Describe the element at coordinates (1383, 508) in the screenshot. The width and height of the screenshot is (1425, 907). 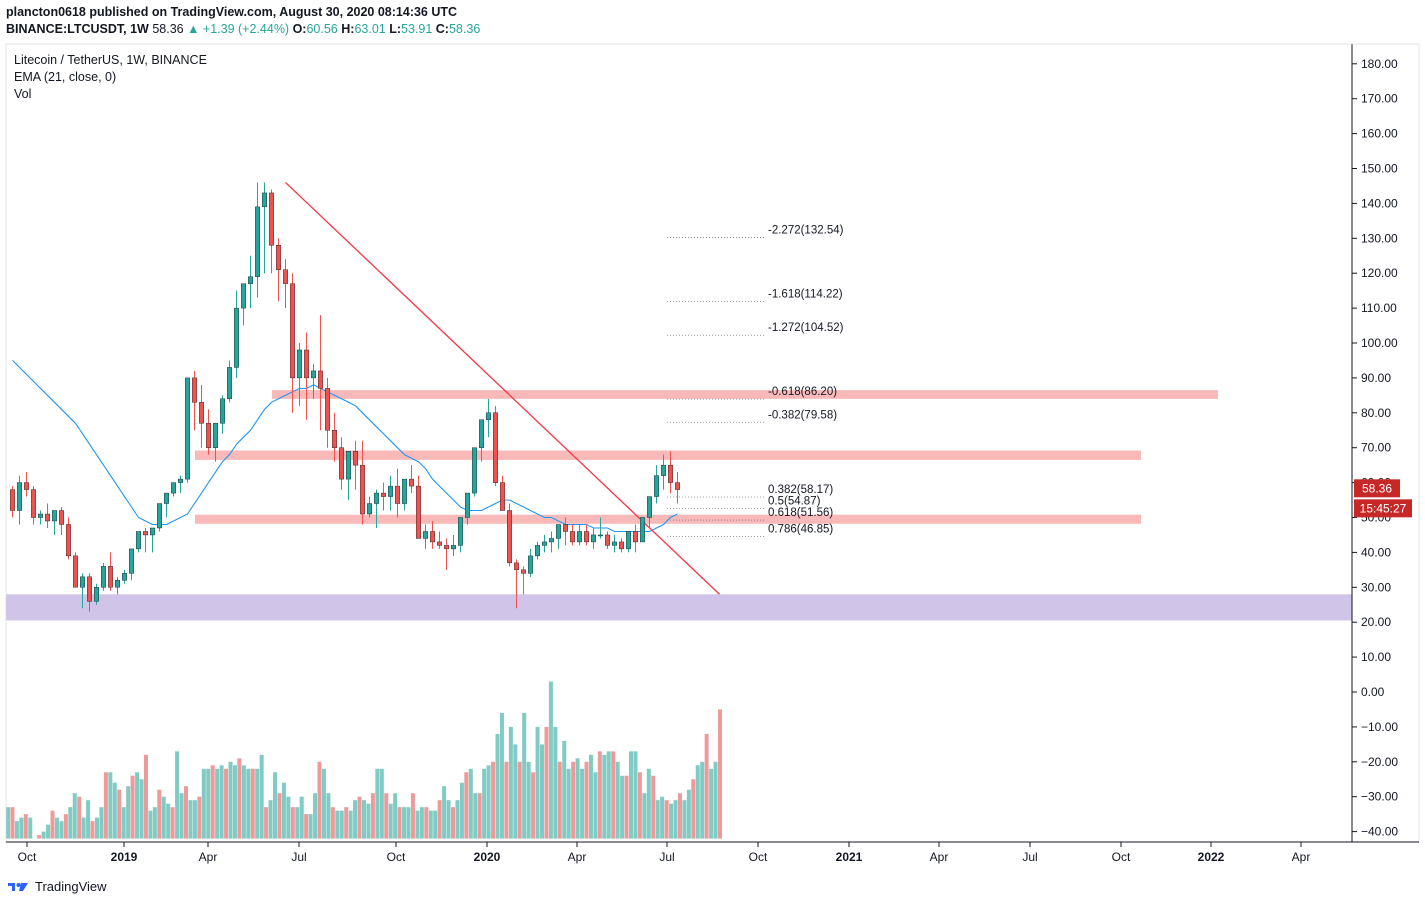
I see `countdown-label: 15:45:27` at that location.